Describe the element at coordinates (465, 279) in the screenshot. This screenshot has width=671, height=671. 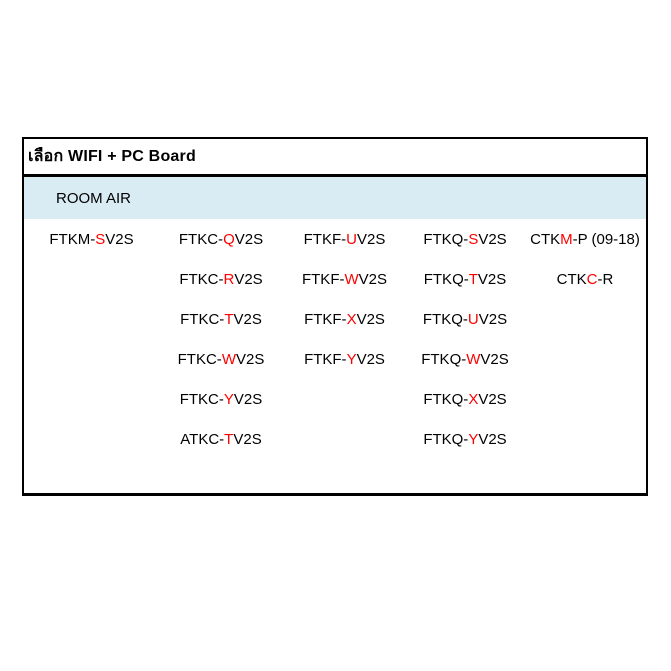
I see `model-ftkq-tv2s: FTKQ- T V2S` at that location.